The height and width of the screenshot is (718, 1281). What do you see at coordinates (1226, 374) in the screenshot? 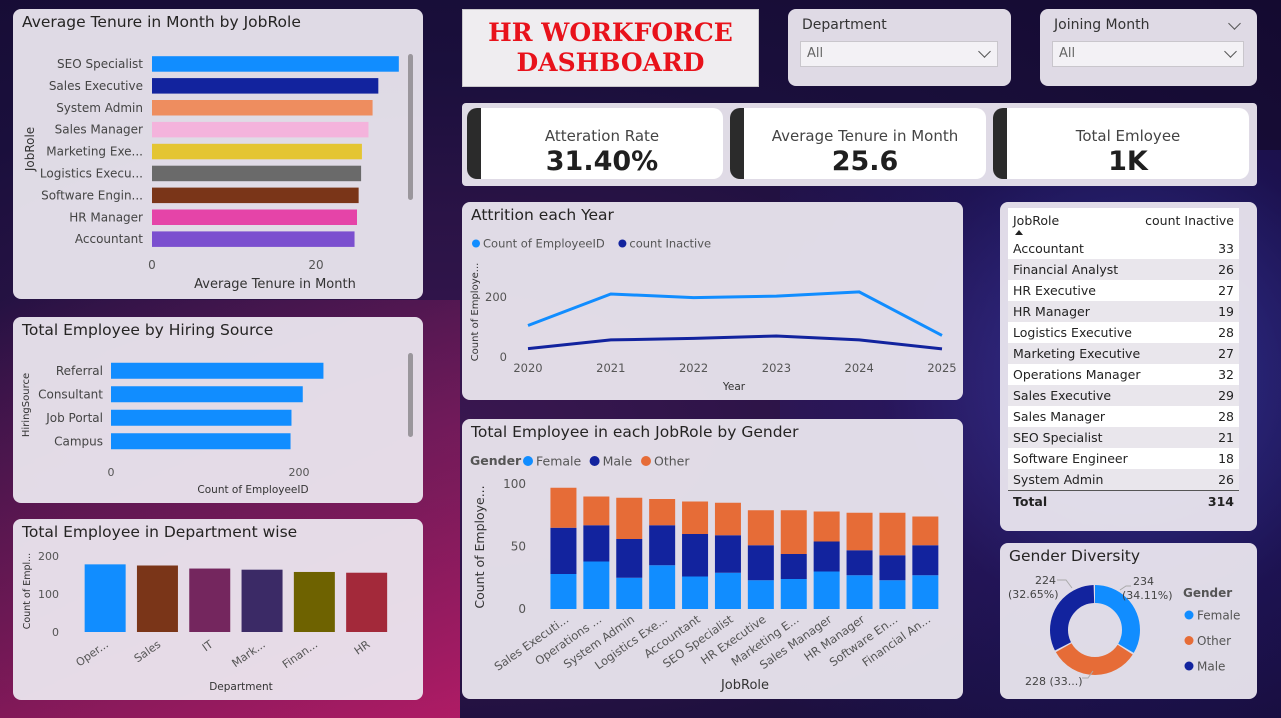
I see `table-cell-count: 32` at bounding box center [1226, 374].